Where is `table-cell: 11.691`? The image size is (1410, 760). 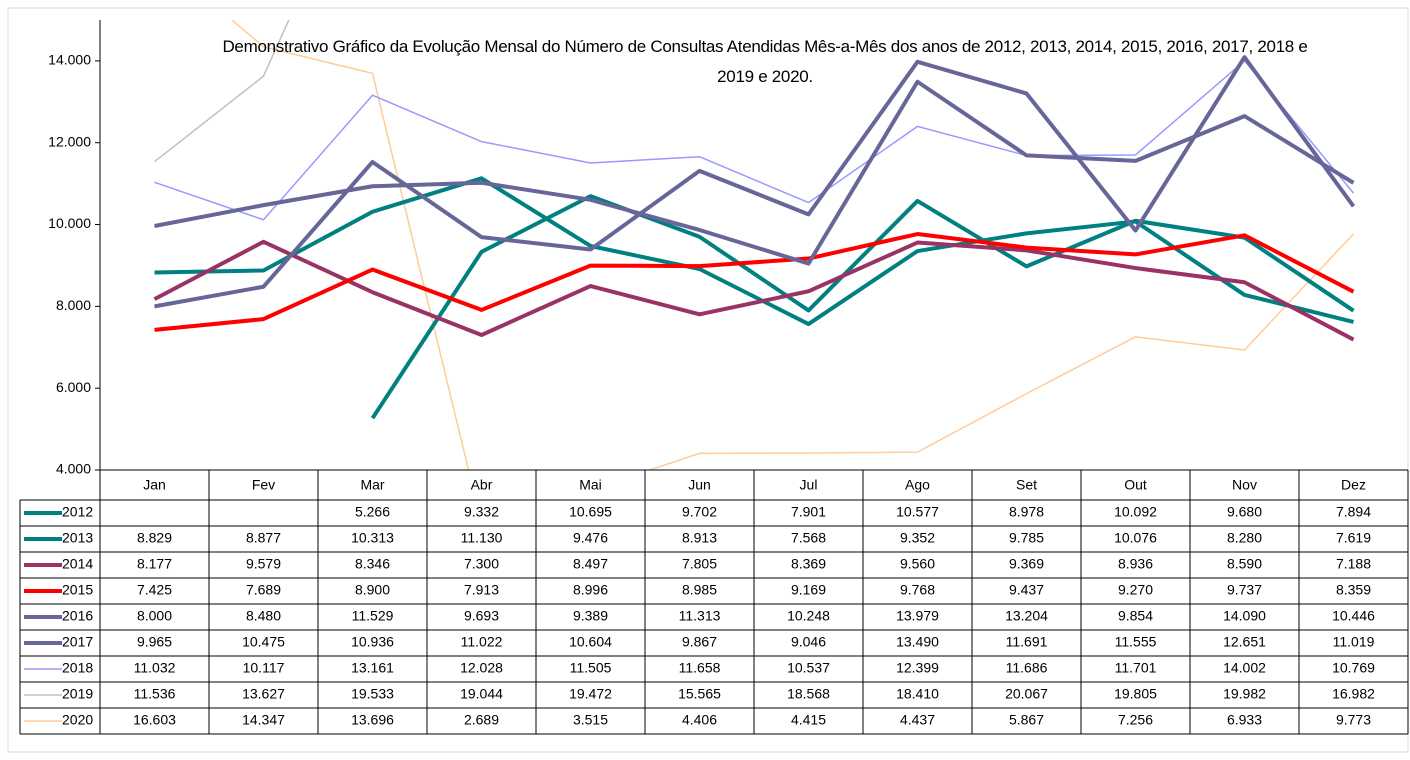 table-cell: 11.691 is located at coordinates (1027, 642).